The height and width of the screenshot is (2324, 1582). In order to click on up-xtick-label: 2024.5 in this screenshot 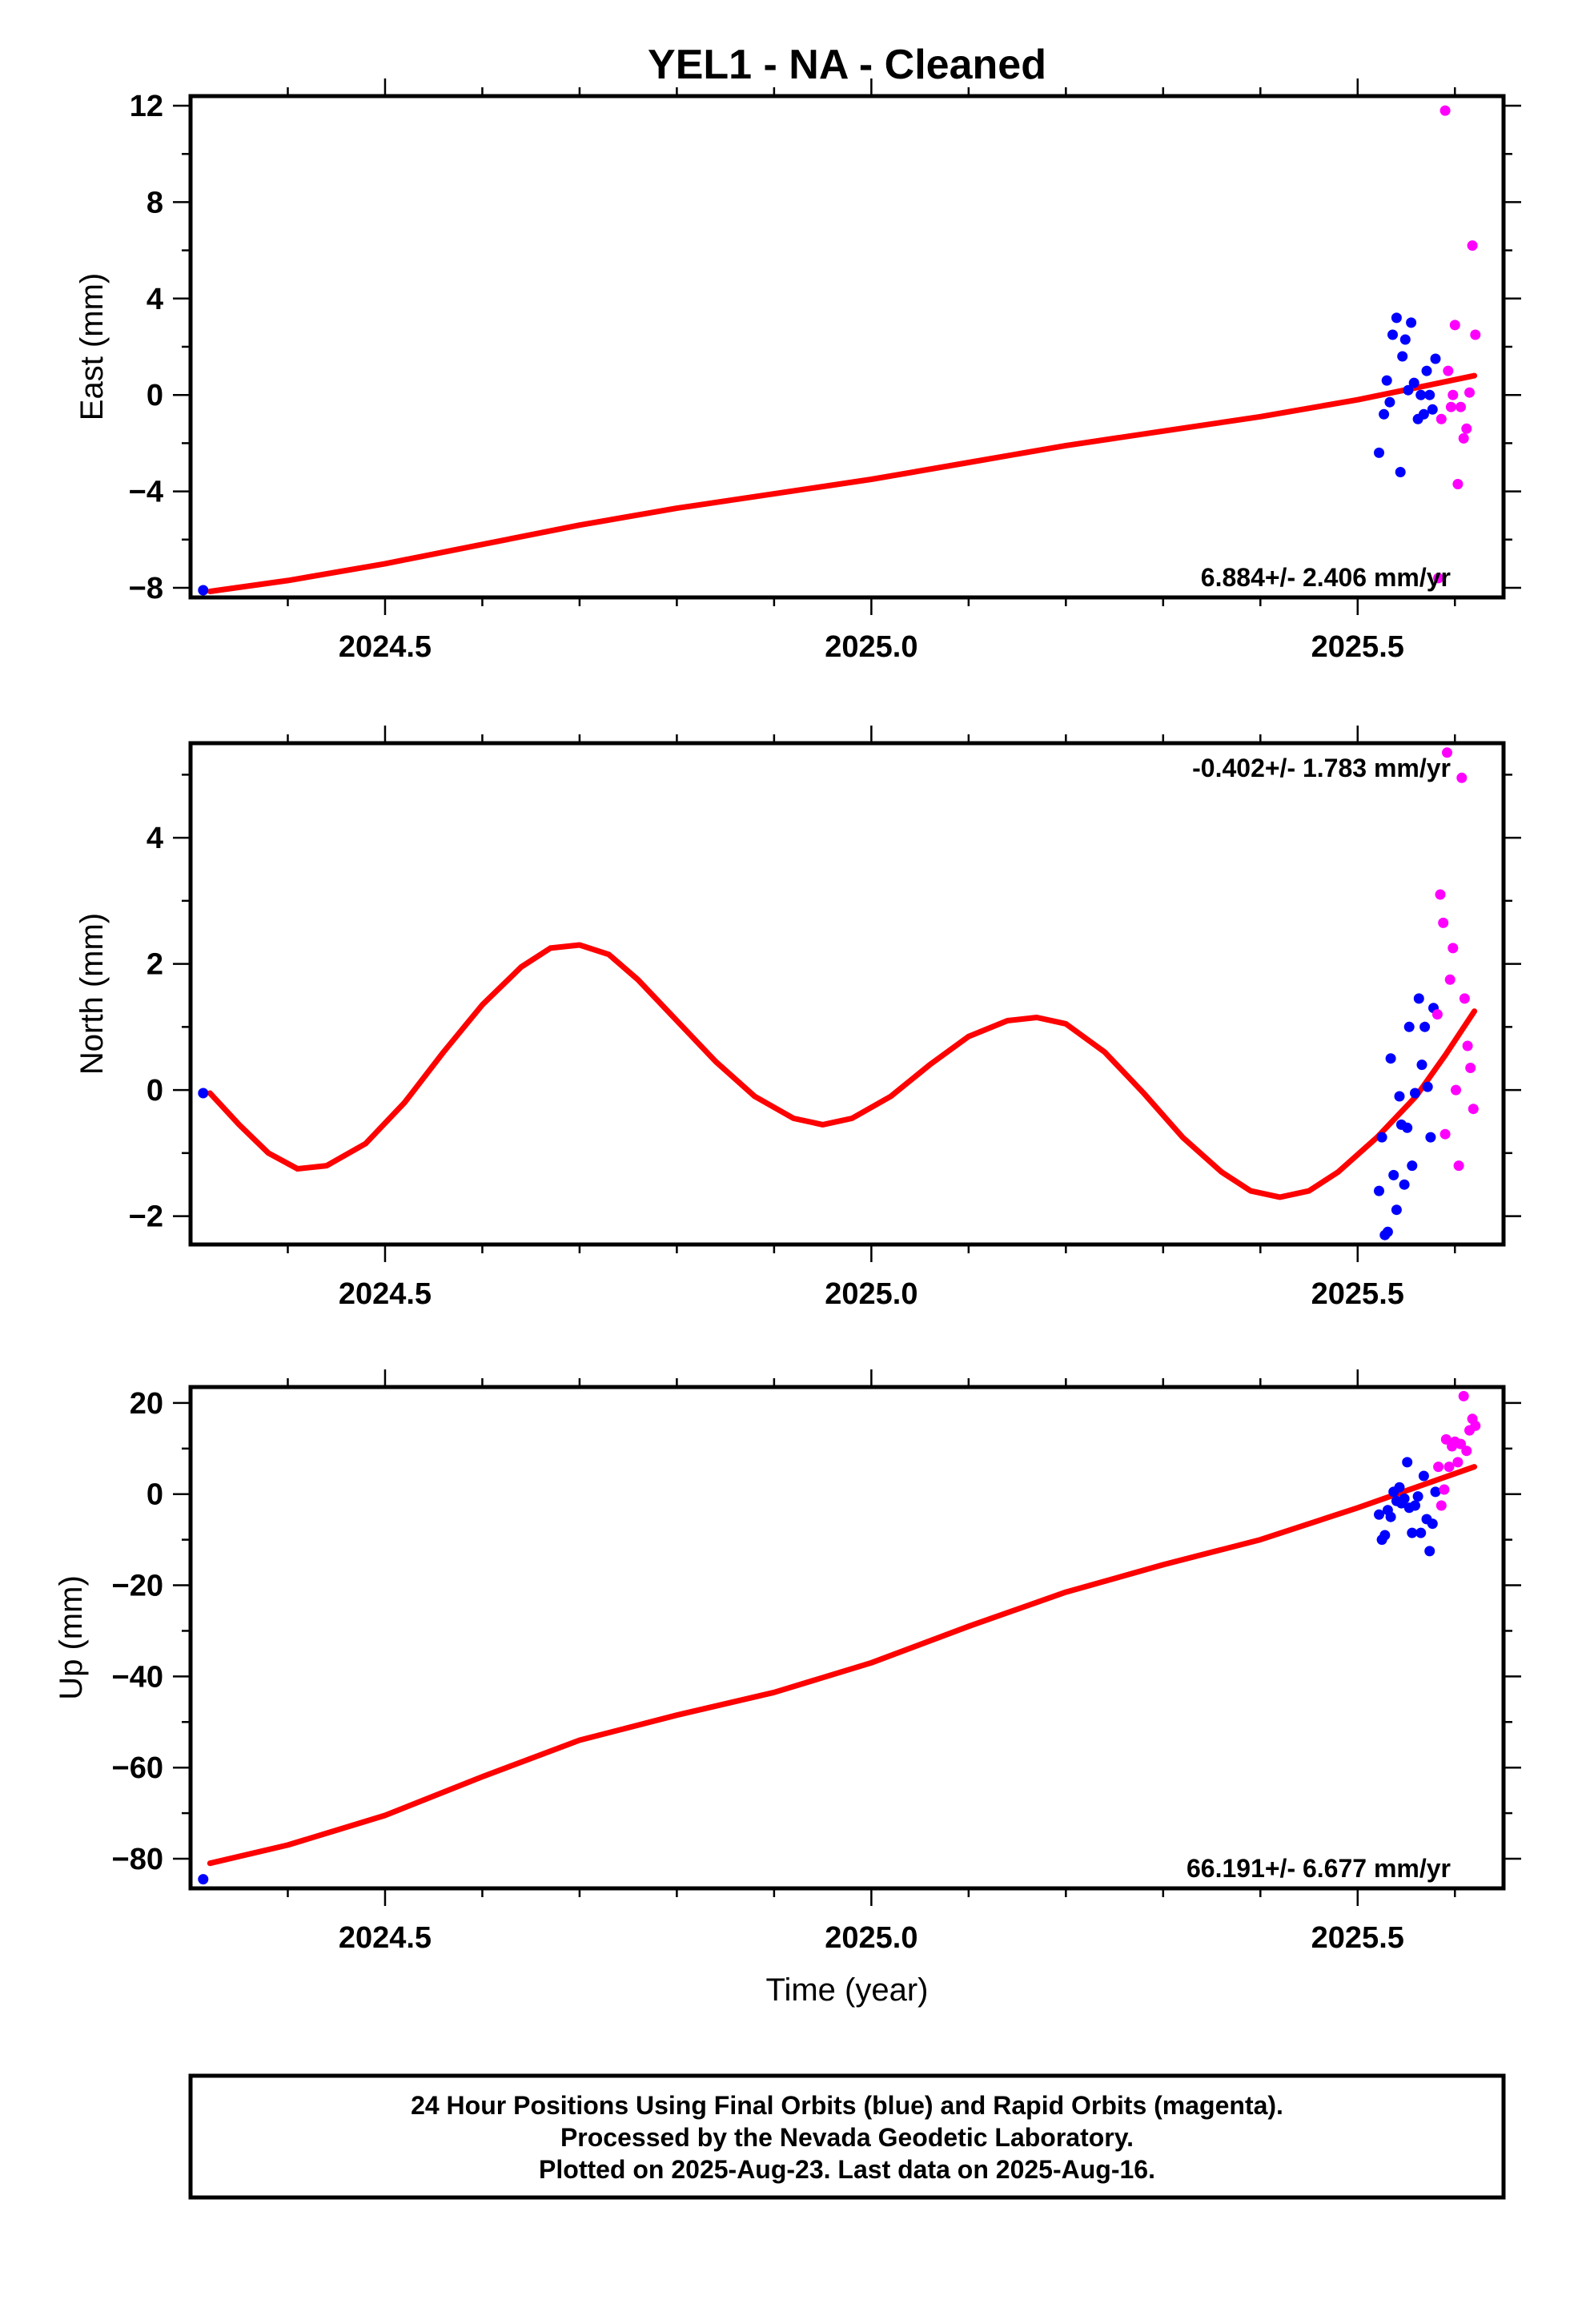, I will do `click(385, 1938)`.